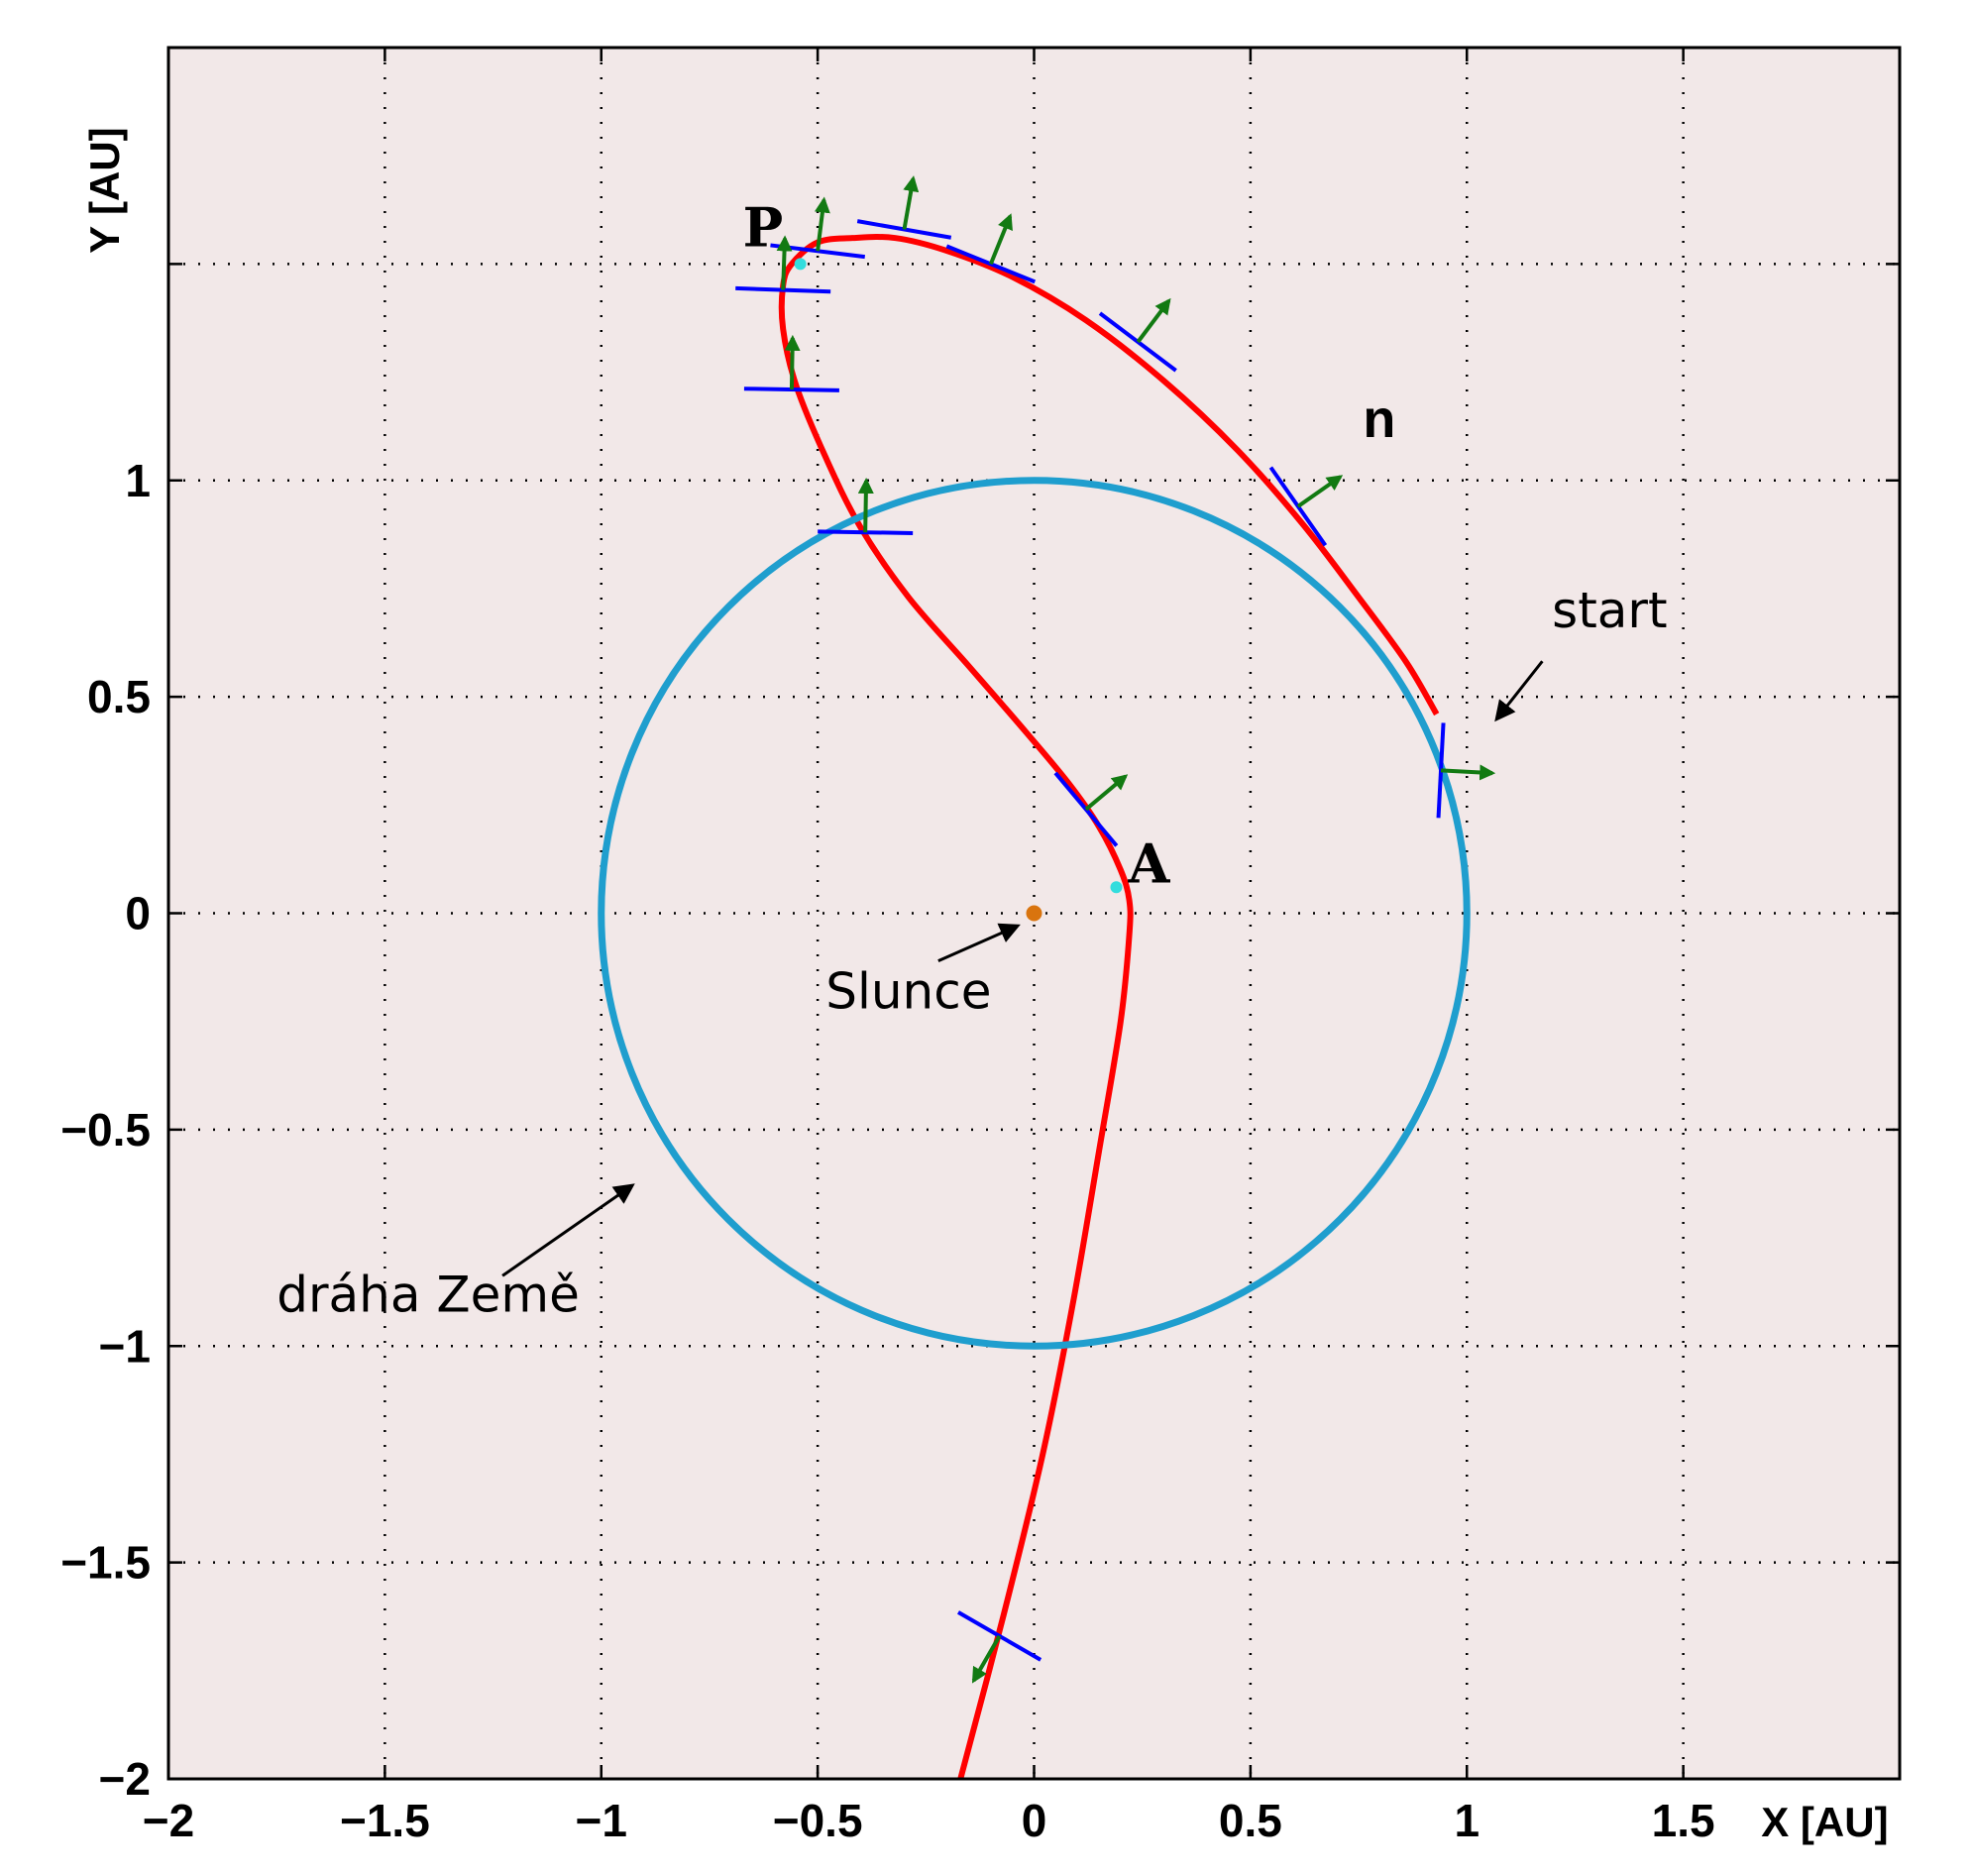 This screenshot has height=1876, width=1973. I want to click on y-tick-label: 0.5, so click(119, 696).